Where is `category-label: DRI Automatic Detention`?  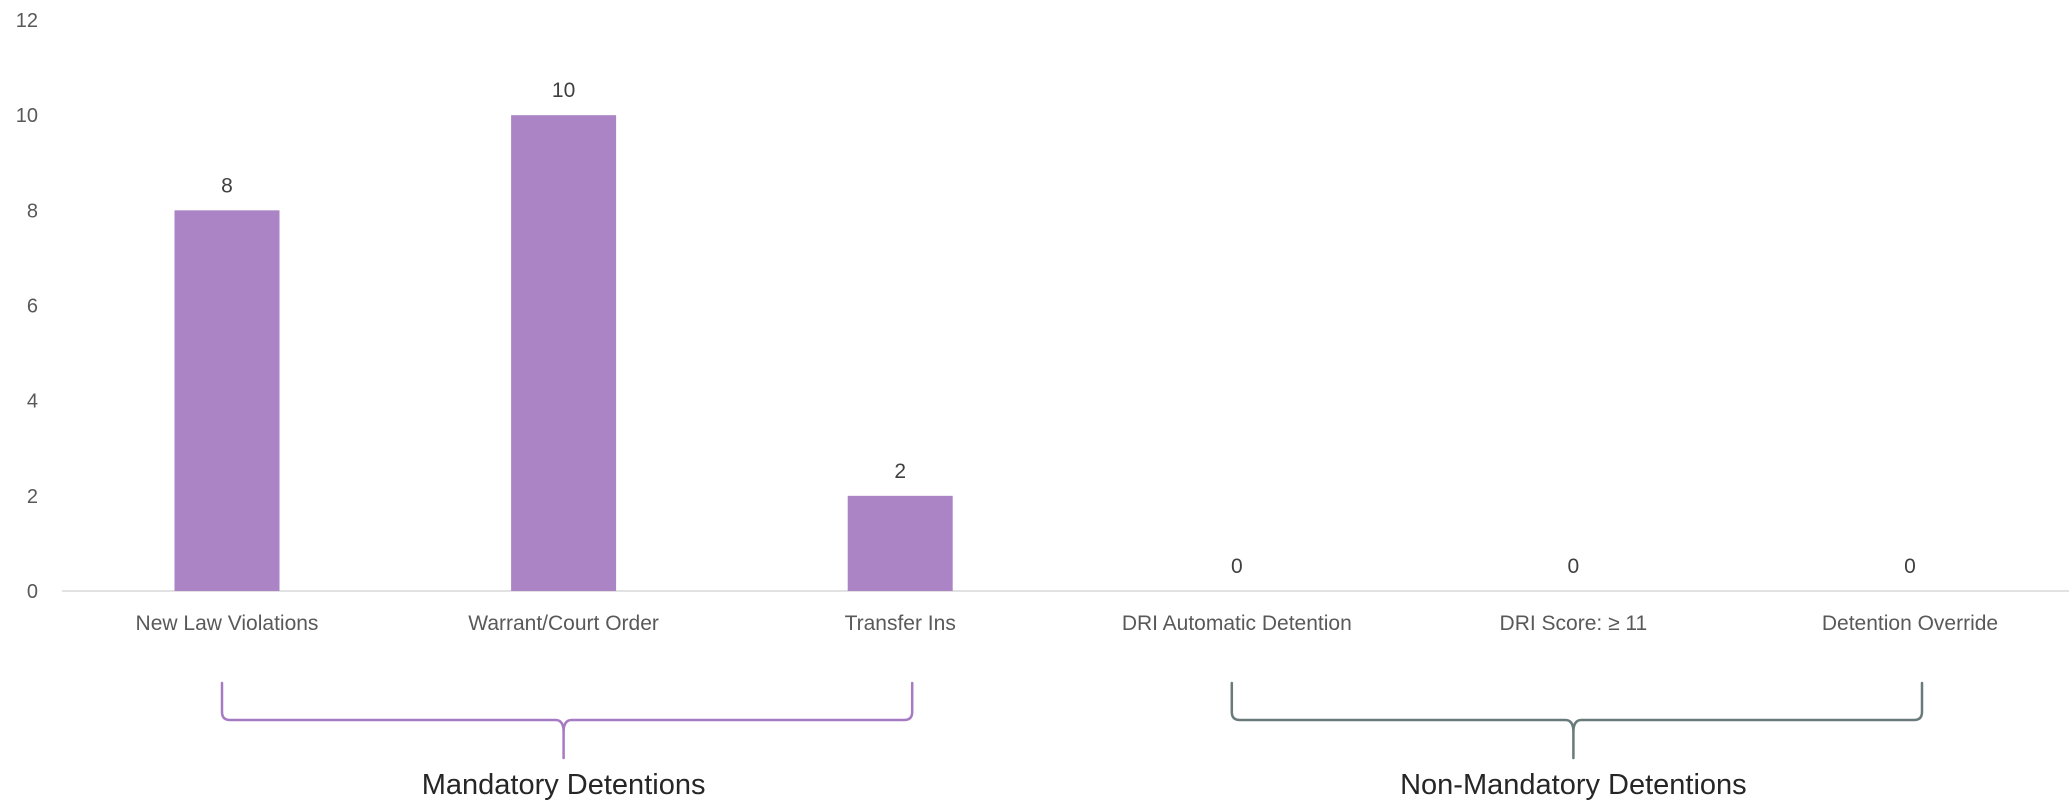 category-label: DRI Automatic Detention is located at coordinates (1237, 623).